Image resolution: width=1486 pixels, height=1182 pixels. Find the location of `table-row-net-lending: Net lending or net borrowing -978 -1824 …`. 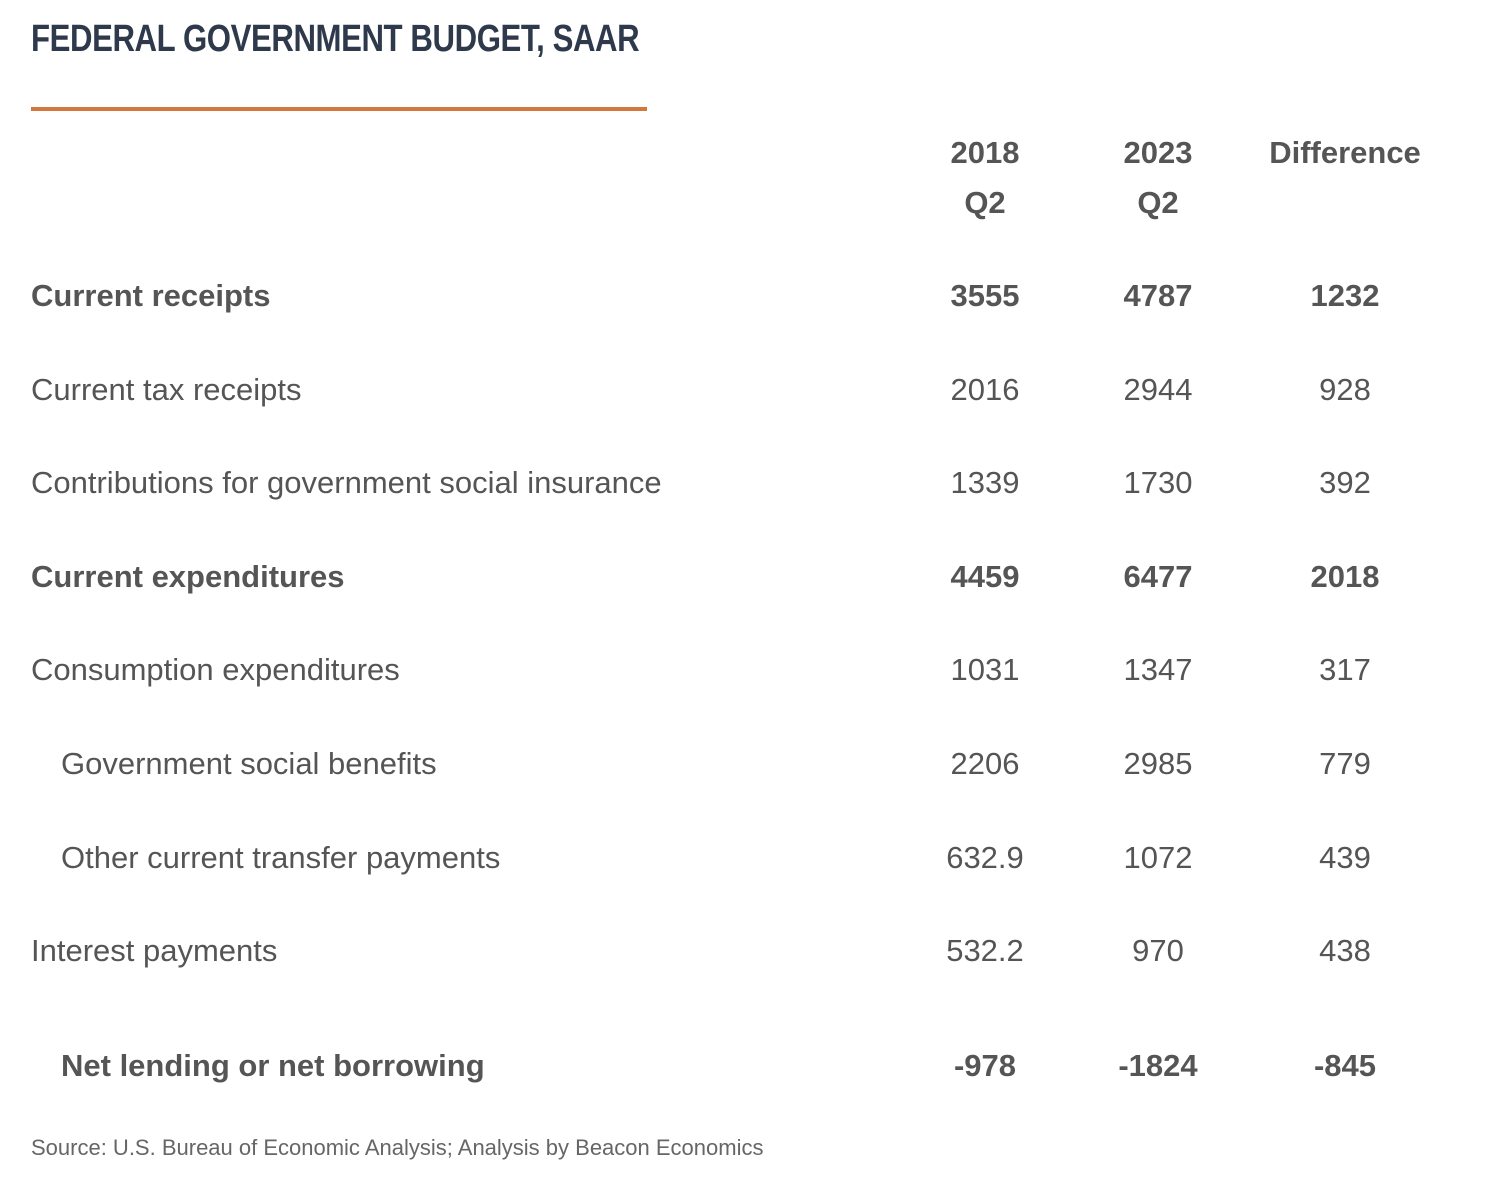

table-row-net-lending: Net lending or net borrowing -978 -1824 … is located at coordinates (743, 1066).